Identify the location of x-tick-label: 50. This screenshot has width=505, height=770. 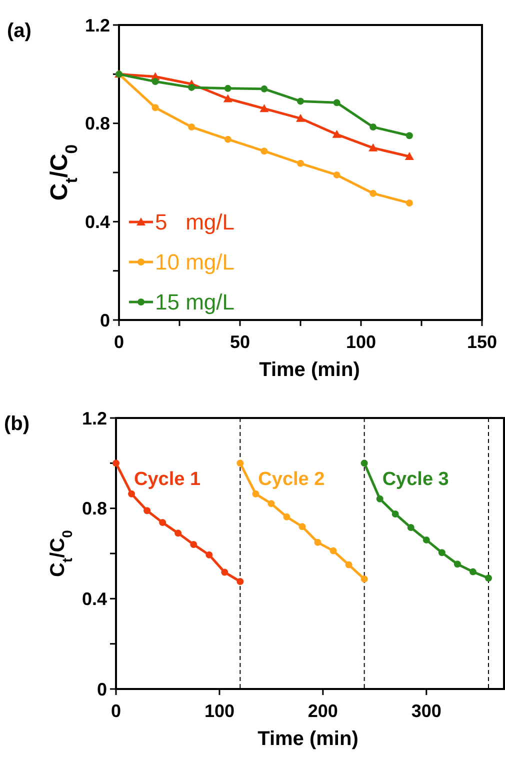
(240, 342).